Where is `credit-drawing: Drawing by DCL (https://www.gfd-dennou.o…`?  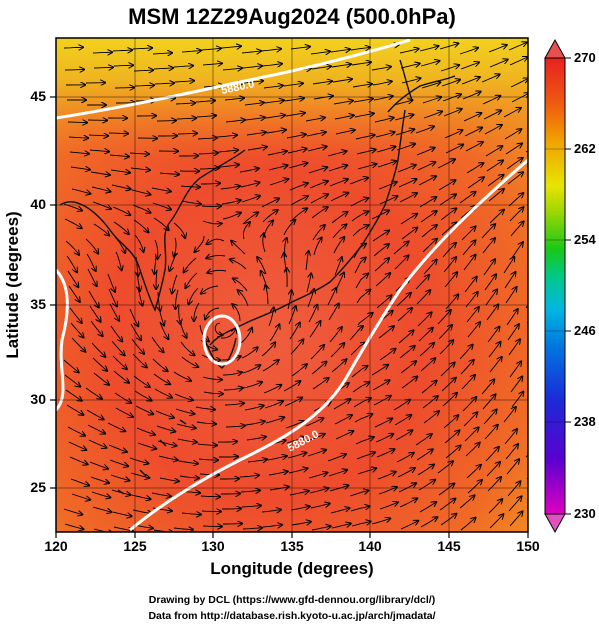
credit-drawing: Drawing by DCL (https://www.gfd-dennou.o… is located at coordinates (292, 600).